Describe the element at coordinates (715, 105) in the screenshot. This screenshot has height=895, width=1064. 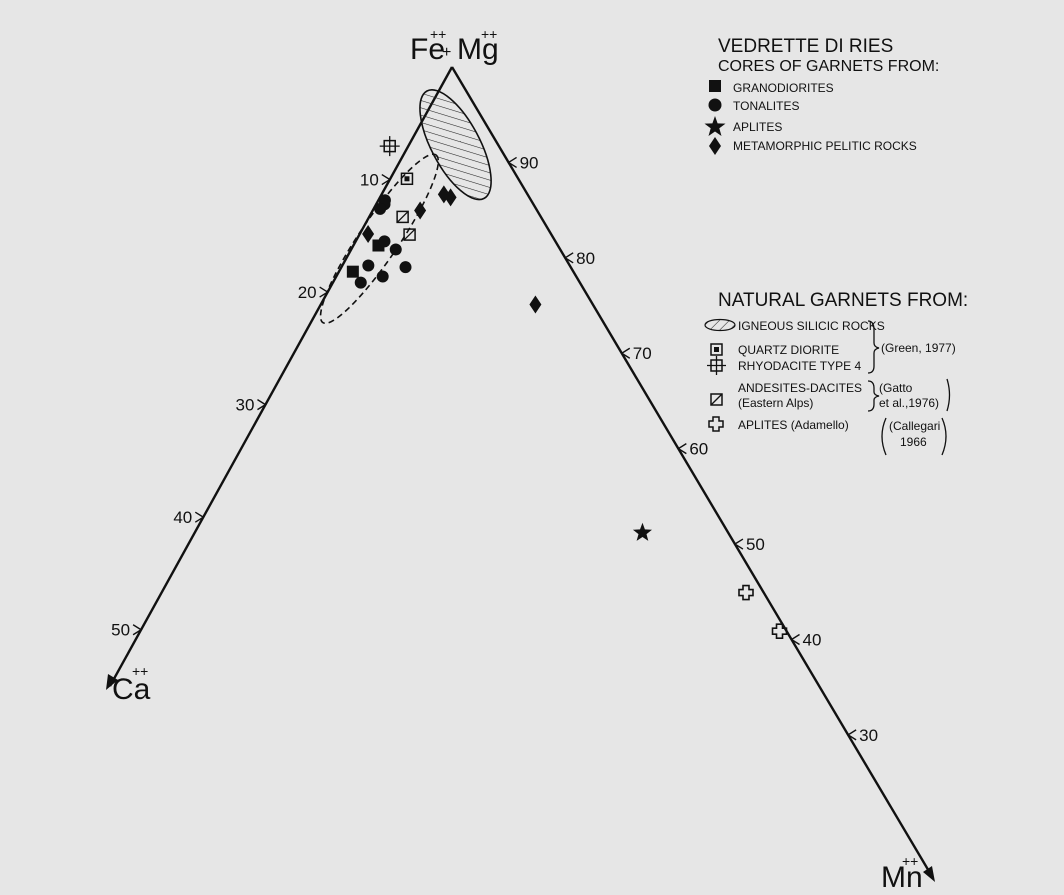
I see `legend-circle-icon` at that location.